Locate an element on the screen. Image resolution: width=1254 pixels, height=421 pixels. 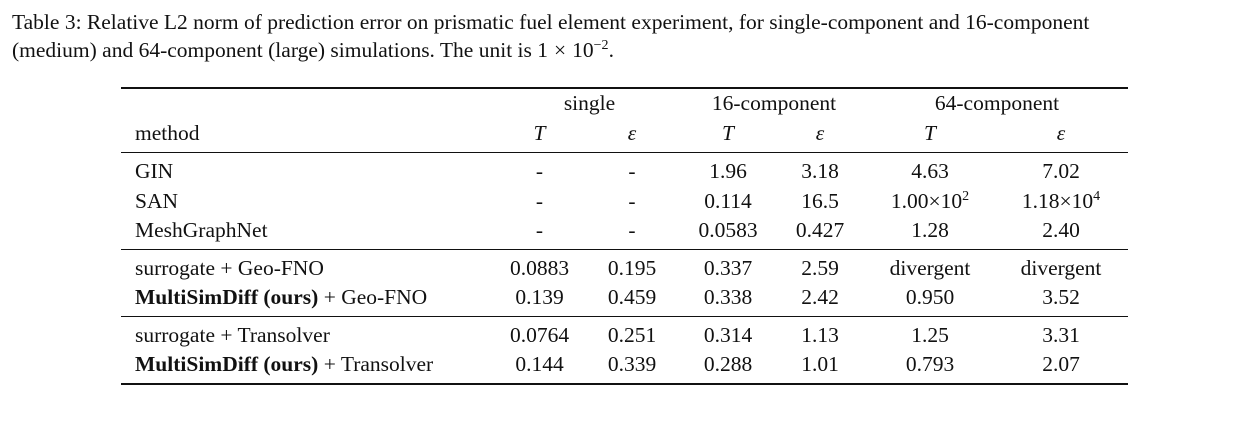
caption-unit-coefficient: 1 is located at coordinates (543, 50).